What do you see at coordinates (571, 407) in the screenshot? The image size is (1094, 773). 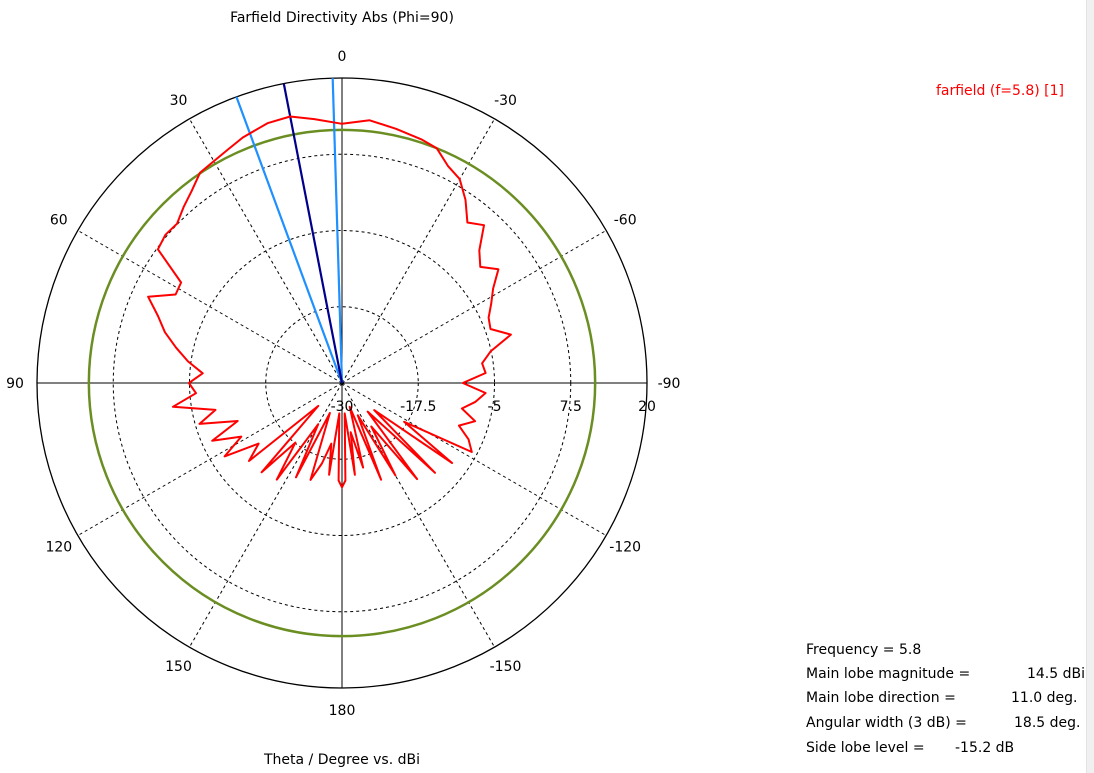 I see `radial-tick-label: 7.5` at bounding box center [571, 407].